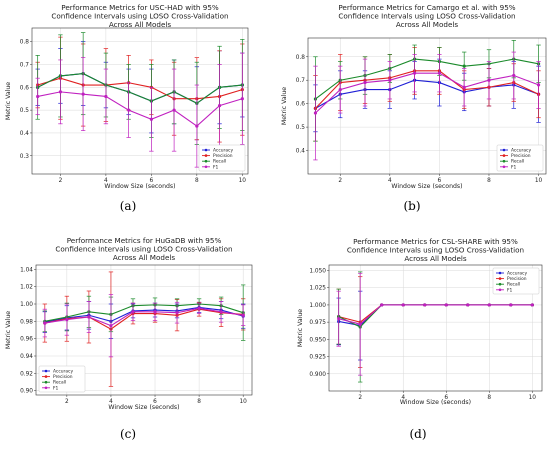  What do you see at coordinates (317, 375) in the screenshot?
I see `y-tick-label: 0.900` at bounding box center [317, 375].